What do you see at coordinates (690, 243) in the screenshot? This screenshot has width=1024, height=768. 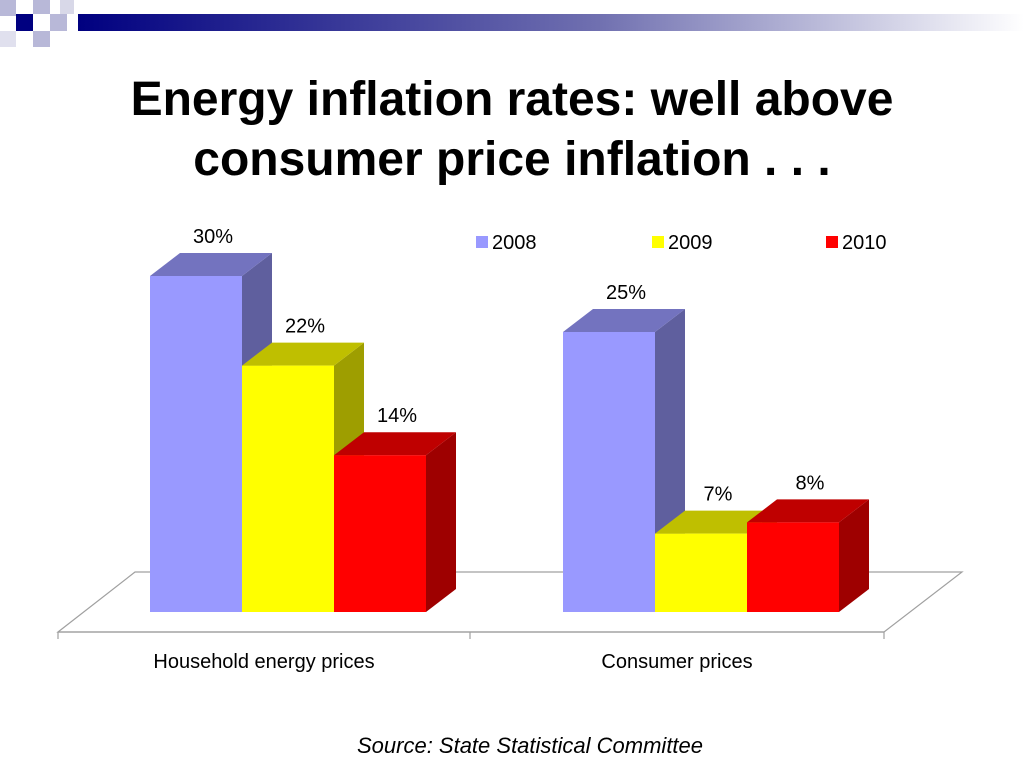 I see `legend-label: 2009` at bounding box center [690, 243].